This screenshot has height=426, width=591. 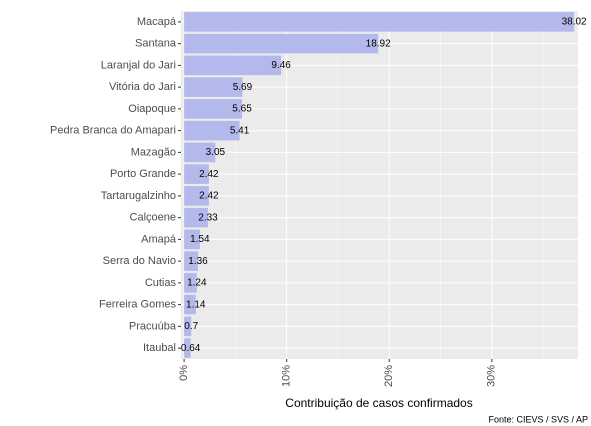 What do you see at coordinates (138, 196) in the screenshot?
I see `y-tick-label: Tartarugalzinho` at bounding box center [138, 196].